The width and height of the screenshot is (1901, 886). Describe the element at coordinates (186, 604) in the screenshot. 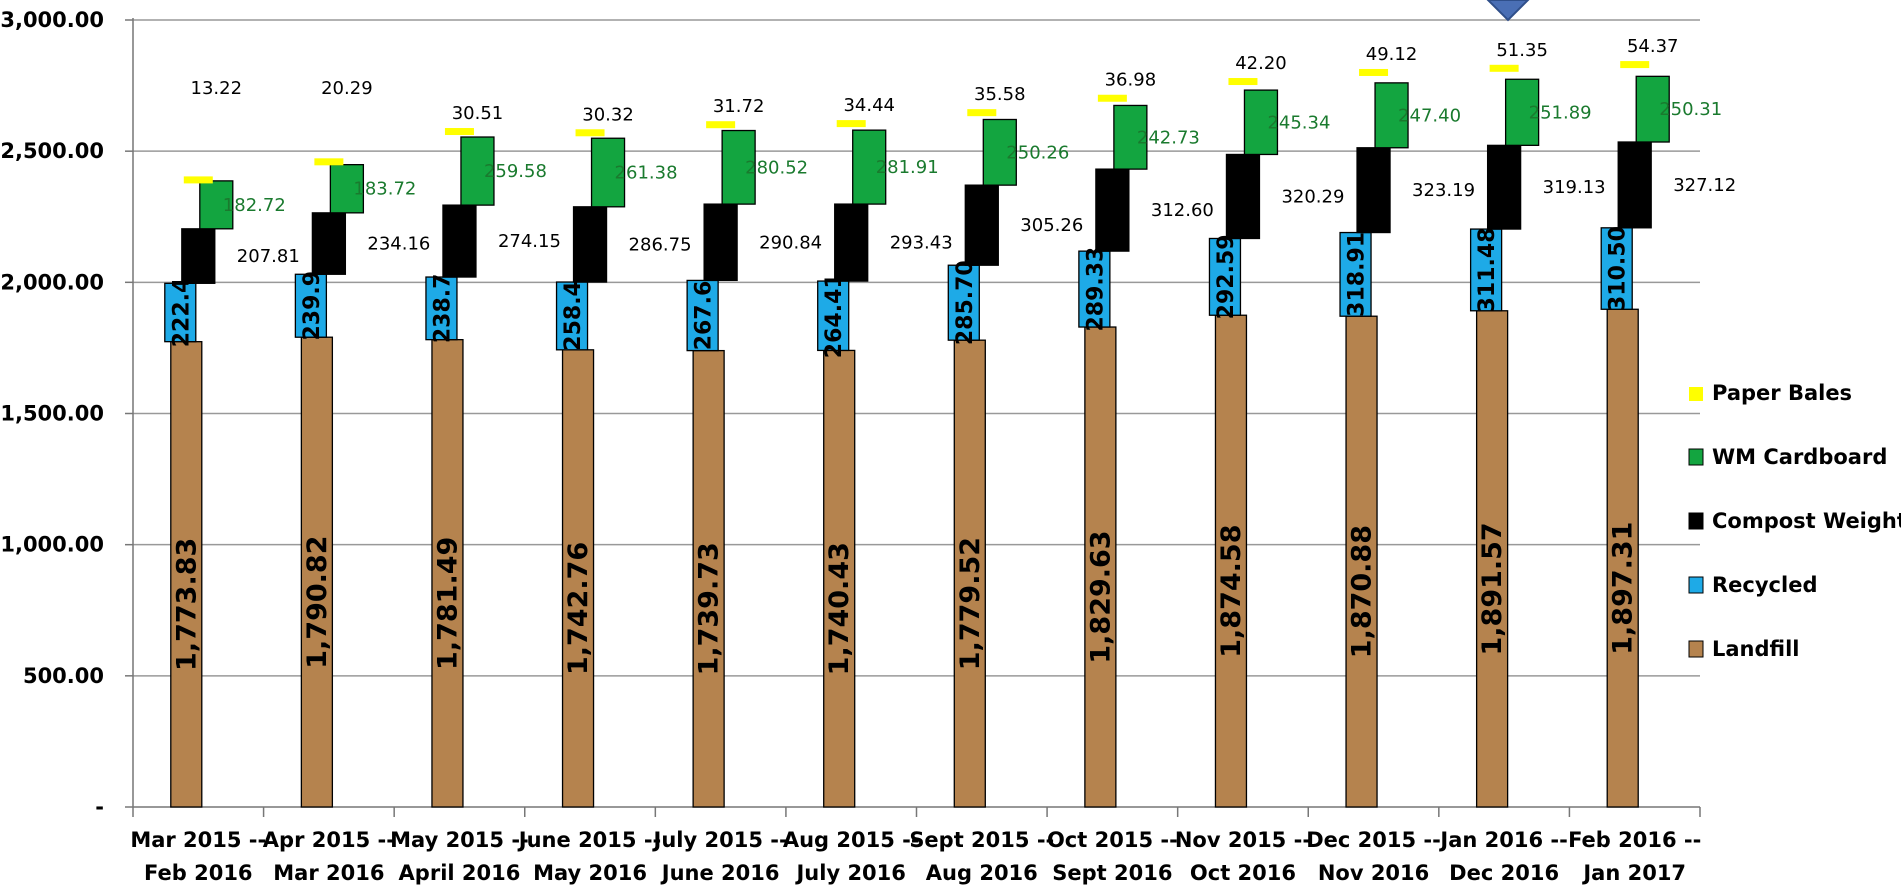

I see `data-label-landfill: 1,773.83` at that location.